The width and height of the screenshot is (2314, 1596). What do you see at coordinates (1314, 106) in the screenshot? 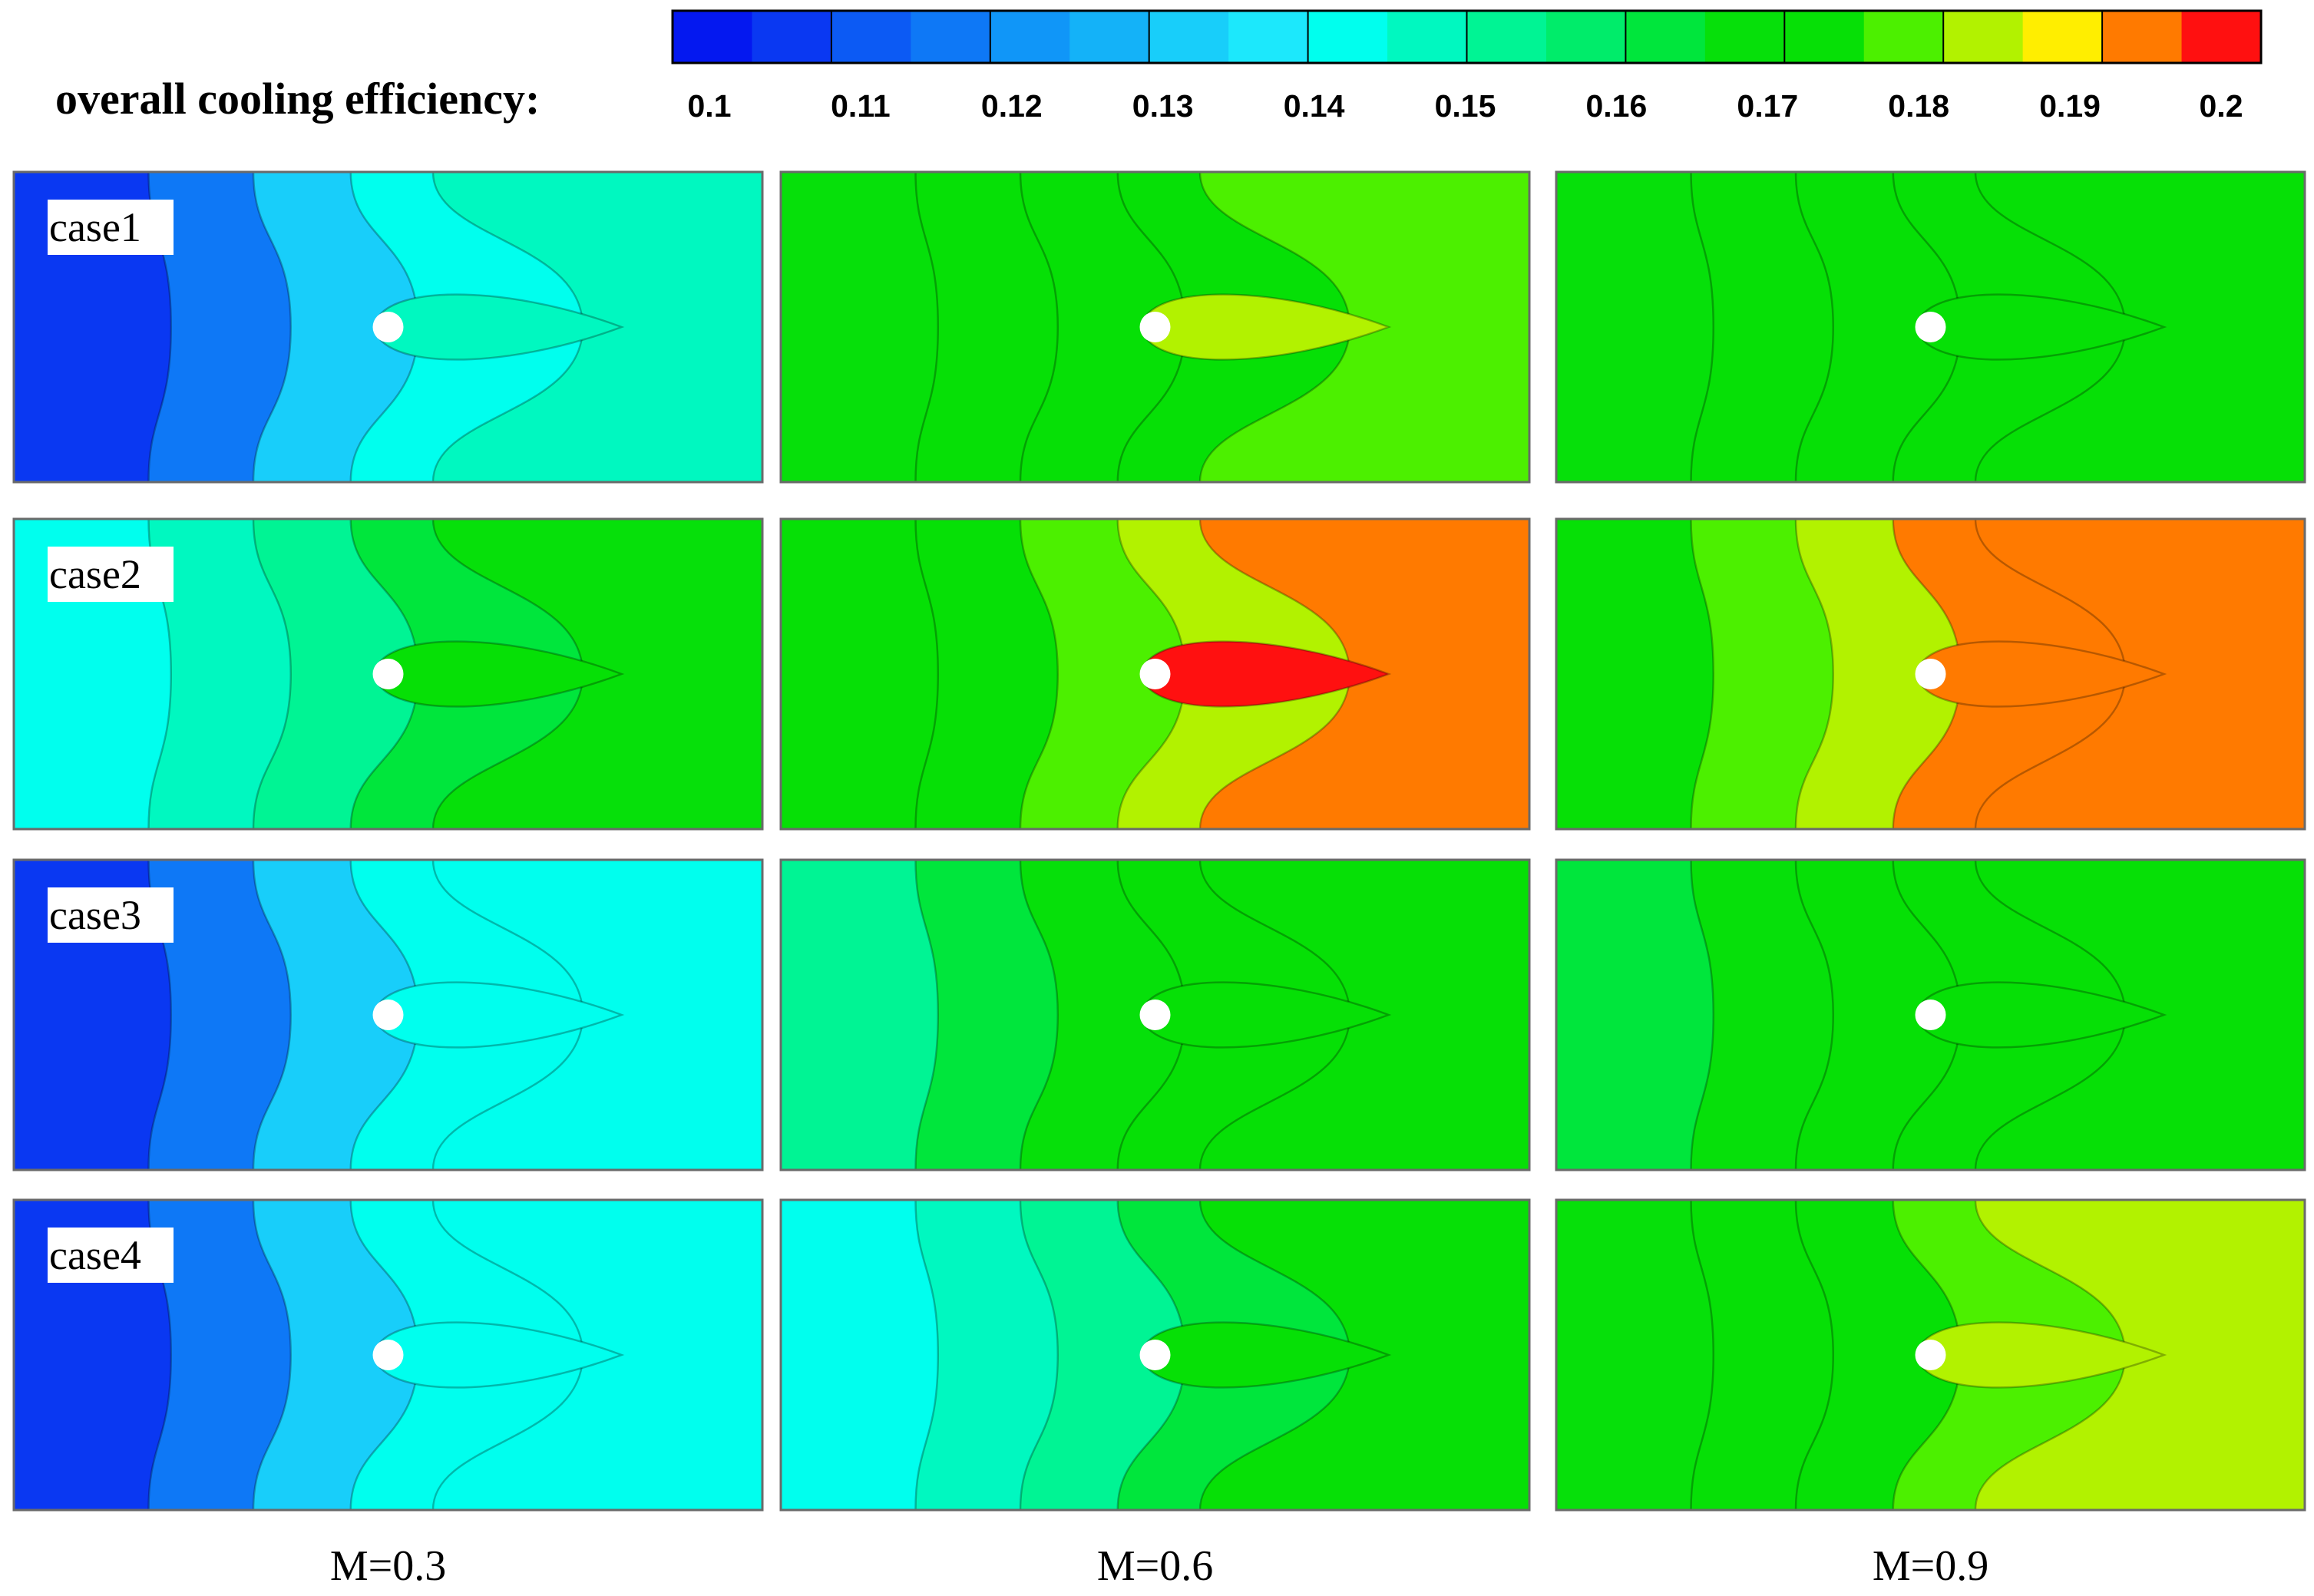
I see `colorbar-tick-label: 0.14` at bounding box center [1314, 106].